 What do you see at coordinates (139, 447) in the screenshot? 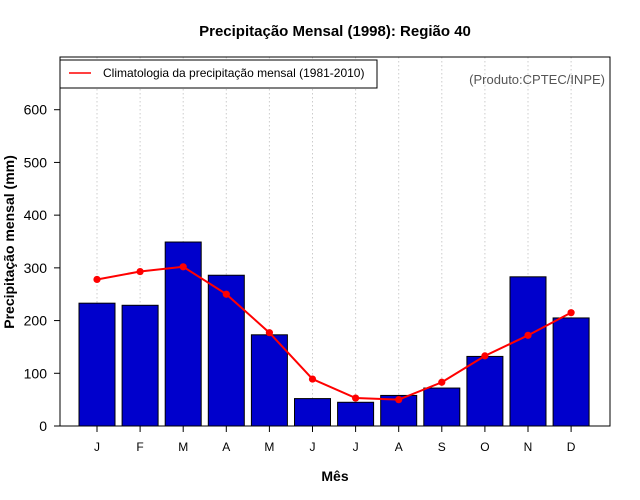
I see `x-tick-label: F` at bounding box center [139, 447].